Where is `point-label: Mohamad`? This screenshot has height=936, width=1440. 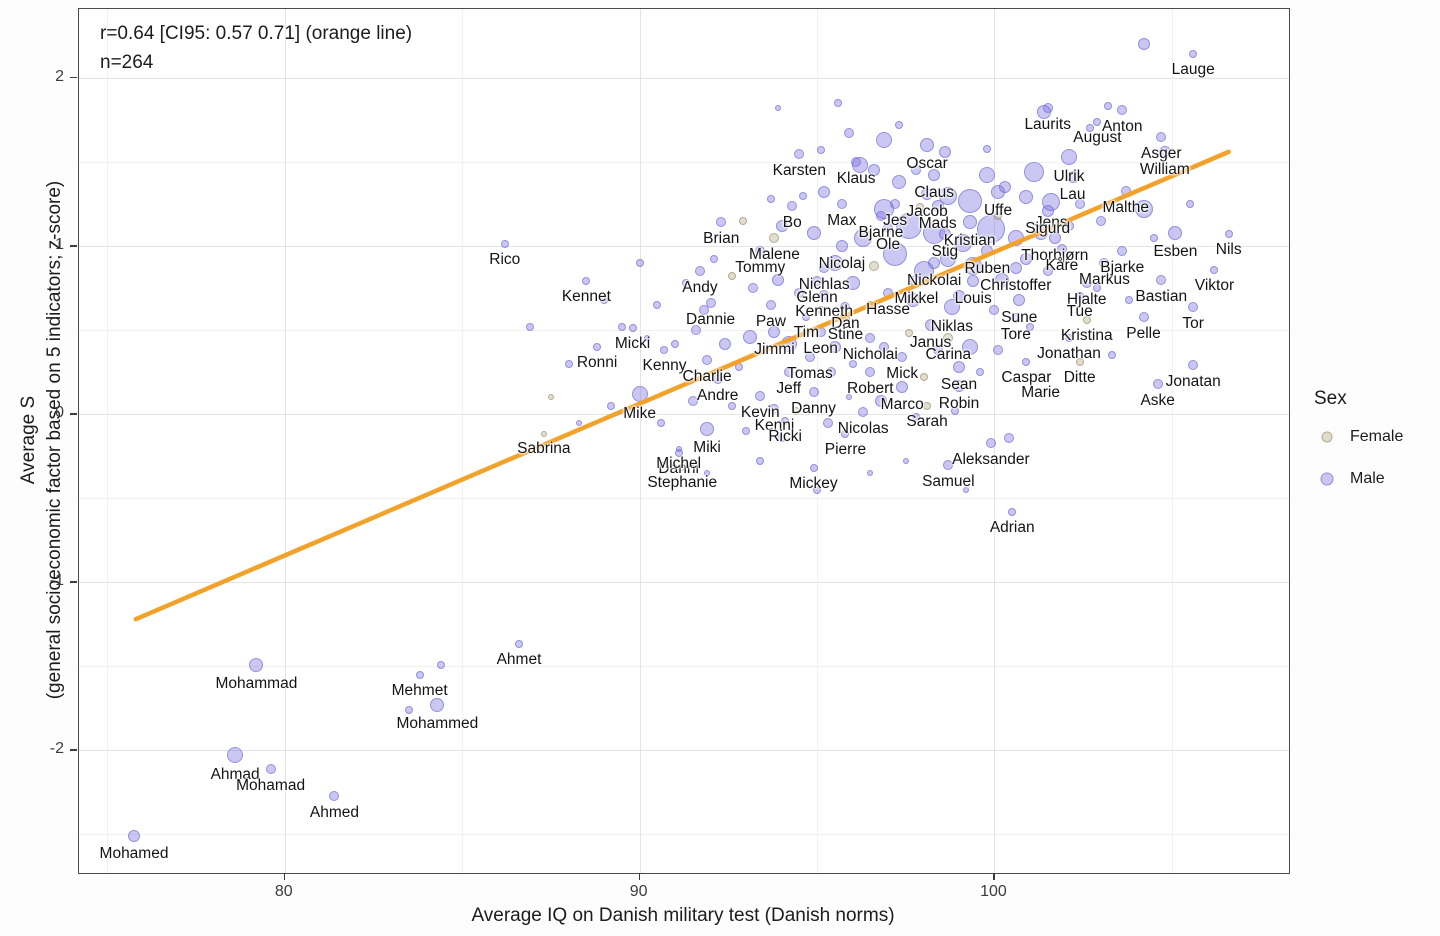
point-label: Mohamad is located at coordinates (271, 785).